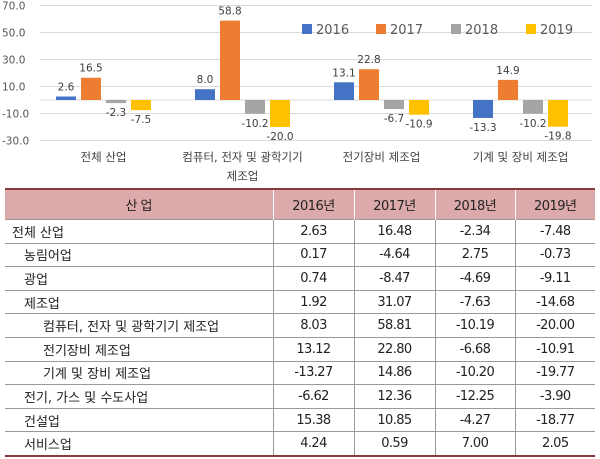 This screenshot has height=459, width=600. What do you see at coordinates (554, 325) in the screenshot?
I see `value-cell: -20.00` at bounding box center [554, 325].